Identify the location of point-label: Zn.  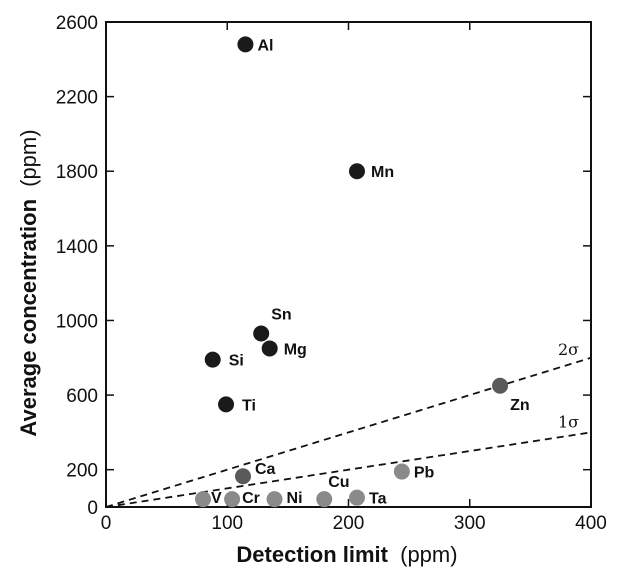
(520, 405).